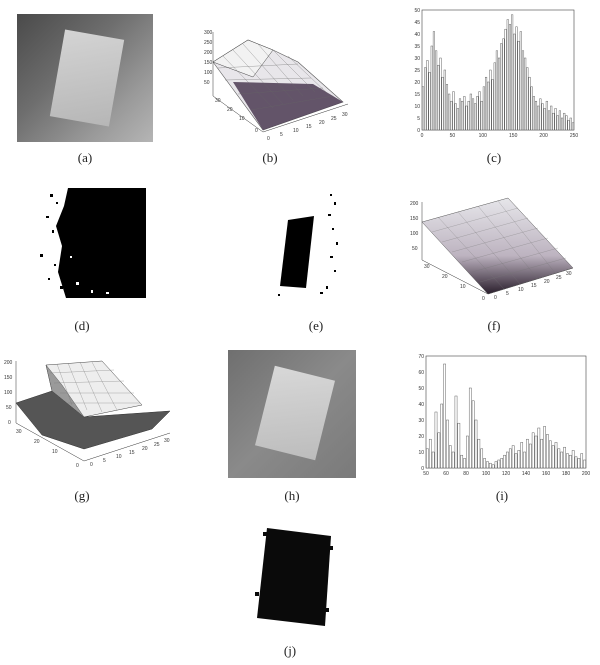 Image resolution: width=600 pixels, height=665 pixels. Describe the element at coordinates (486, 474) in the screenshot. I see `histogram-i-x-tick: 100` at that location.